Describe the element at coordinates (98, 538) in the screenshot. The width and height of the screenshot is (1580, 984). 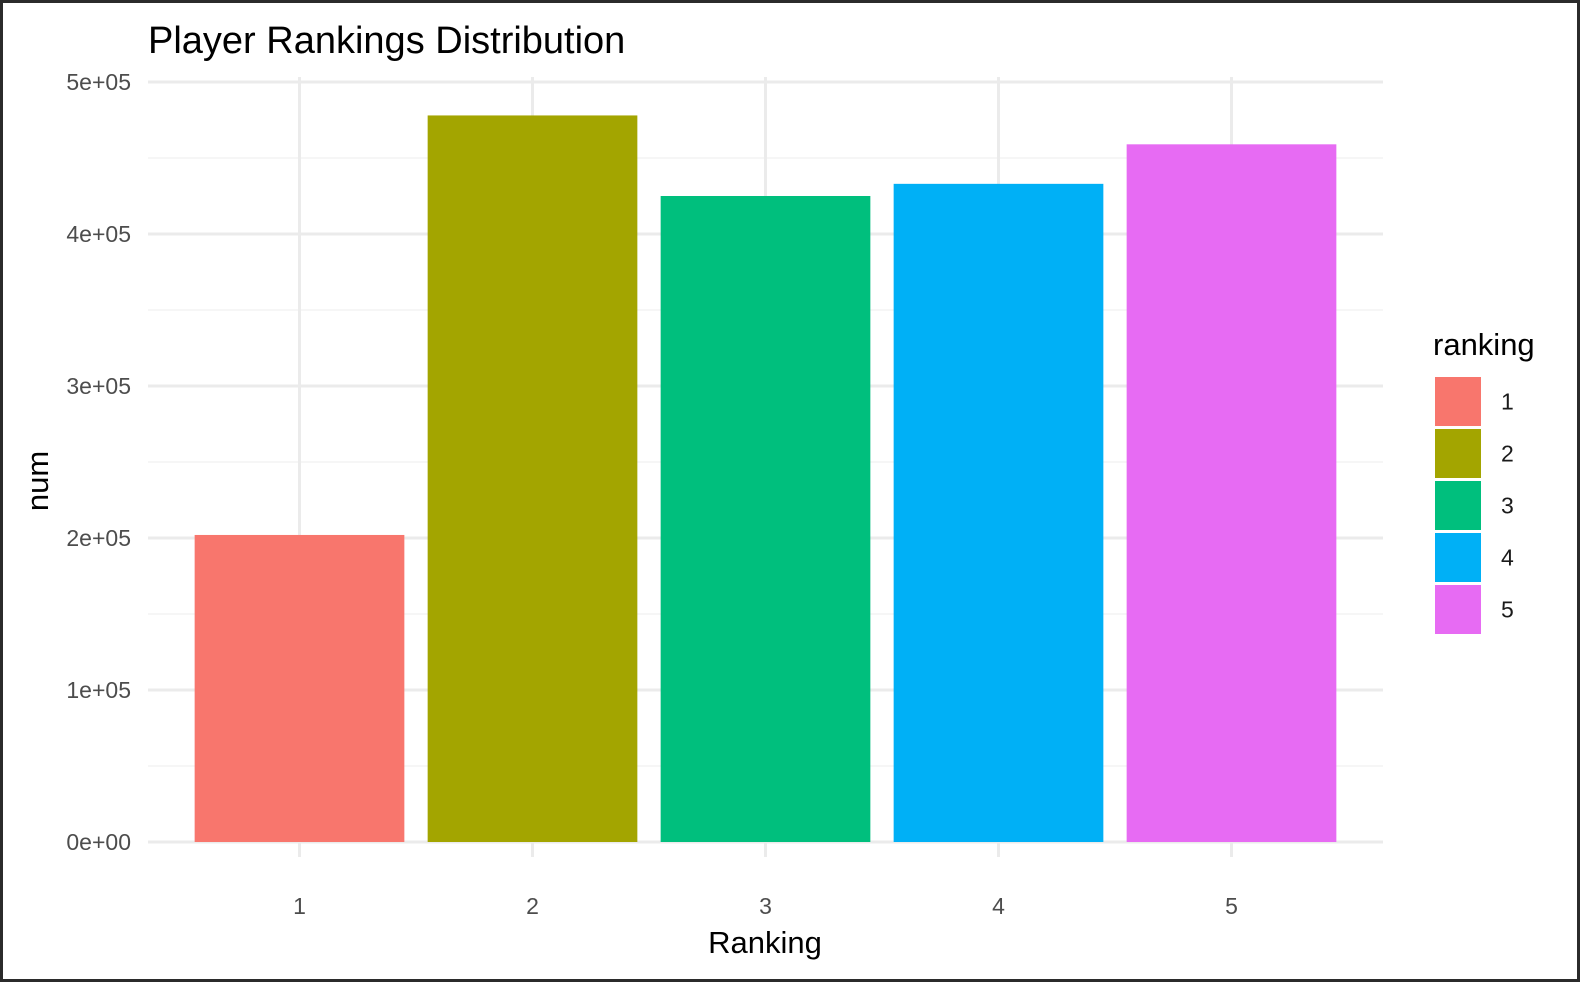
I see `y-tick-label: 2e+05` at that location.